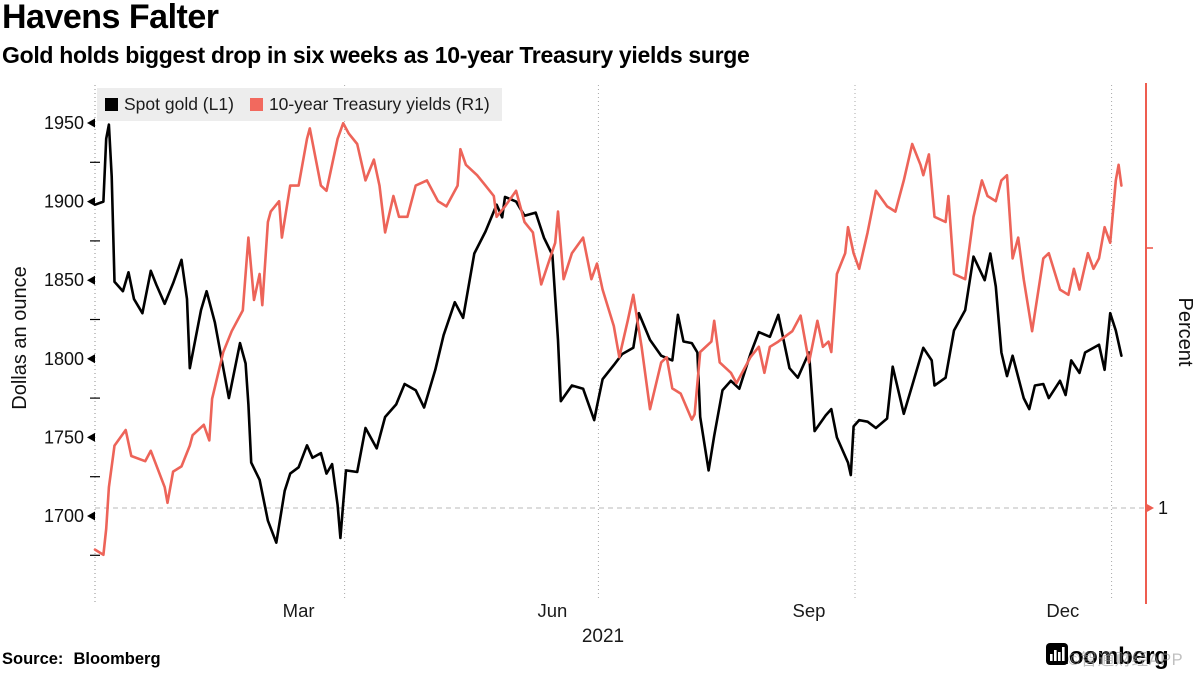 The image size is (1200, 675). Describe the element at coordinates (64, 280) in the screenshot. I see `left-tick-label: 1850` at that location.